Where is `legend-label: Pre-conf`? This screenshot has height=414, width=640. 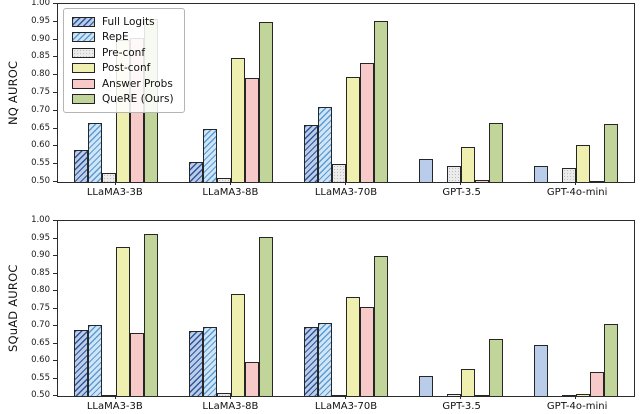 legend-label: Pre-conf is located at coordinates (124, 52).